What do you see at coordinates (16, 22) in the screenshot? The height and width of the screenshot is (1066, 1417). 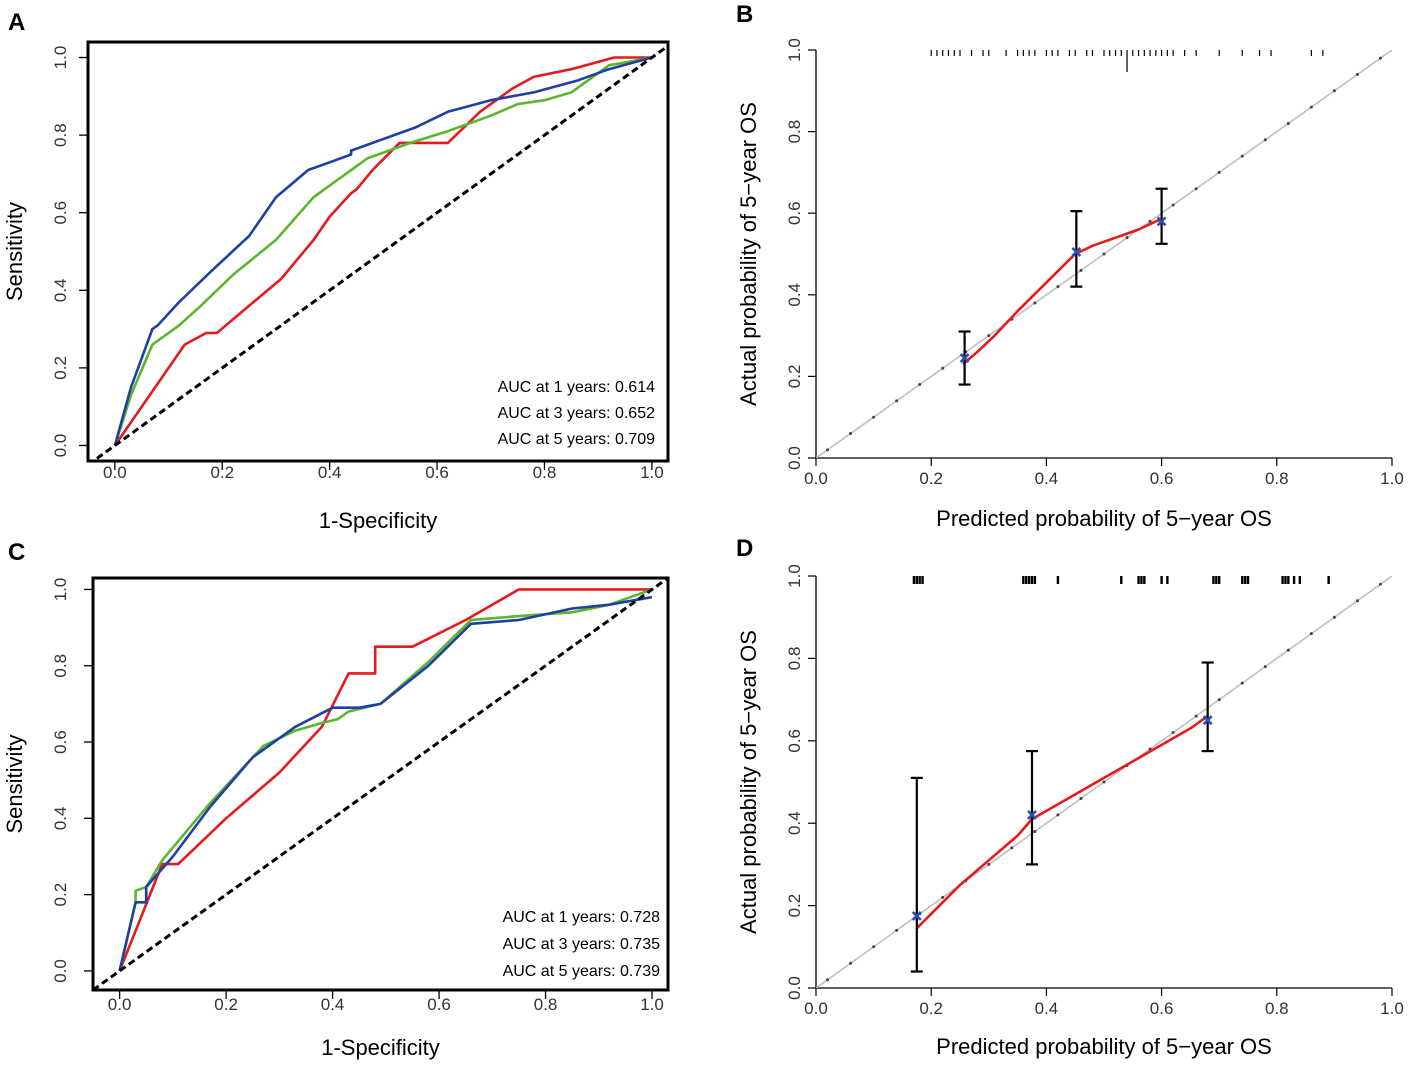 I see `panel-label: A` at bounding box center [16, 22].